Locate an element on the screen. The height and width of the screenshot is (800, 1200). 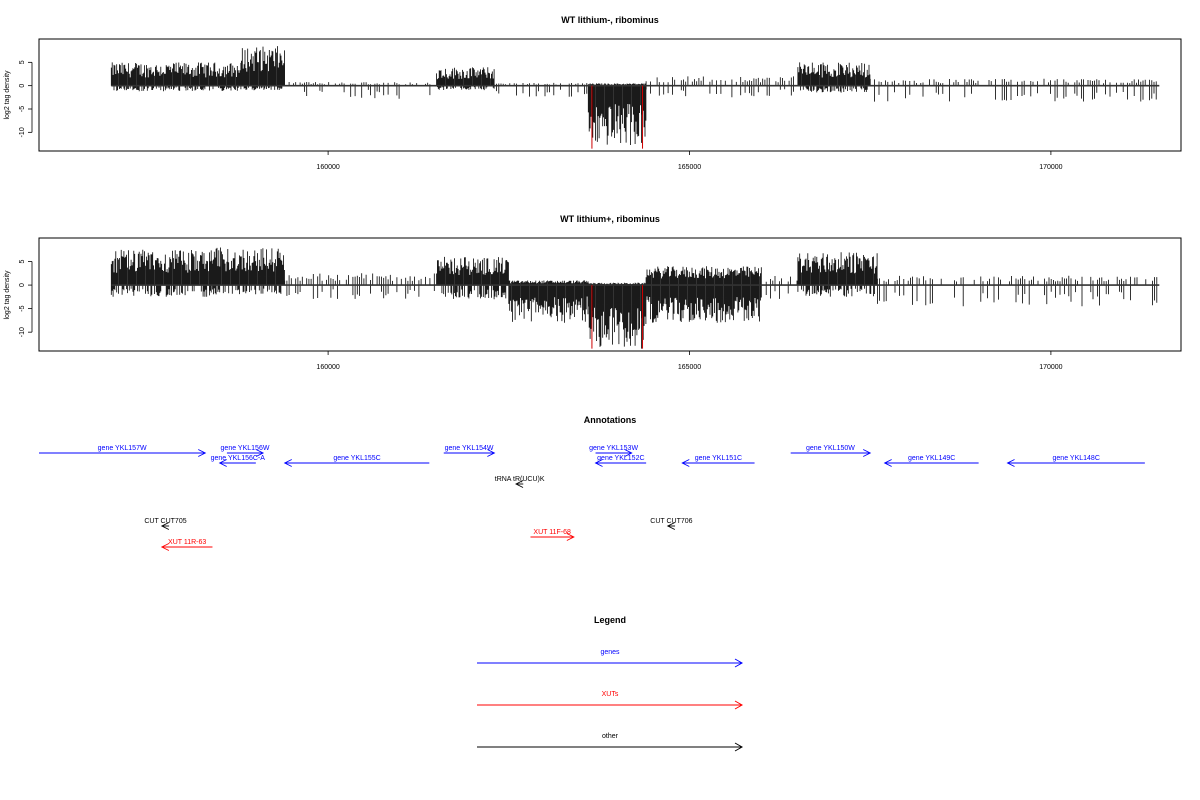
feature-other: CUT CUT706 is located at coordinates (671, 524).